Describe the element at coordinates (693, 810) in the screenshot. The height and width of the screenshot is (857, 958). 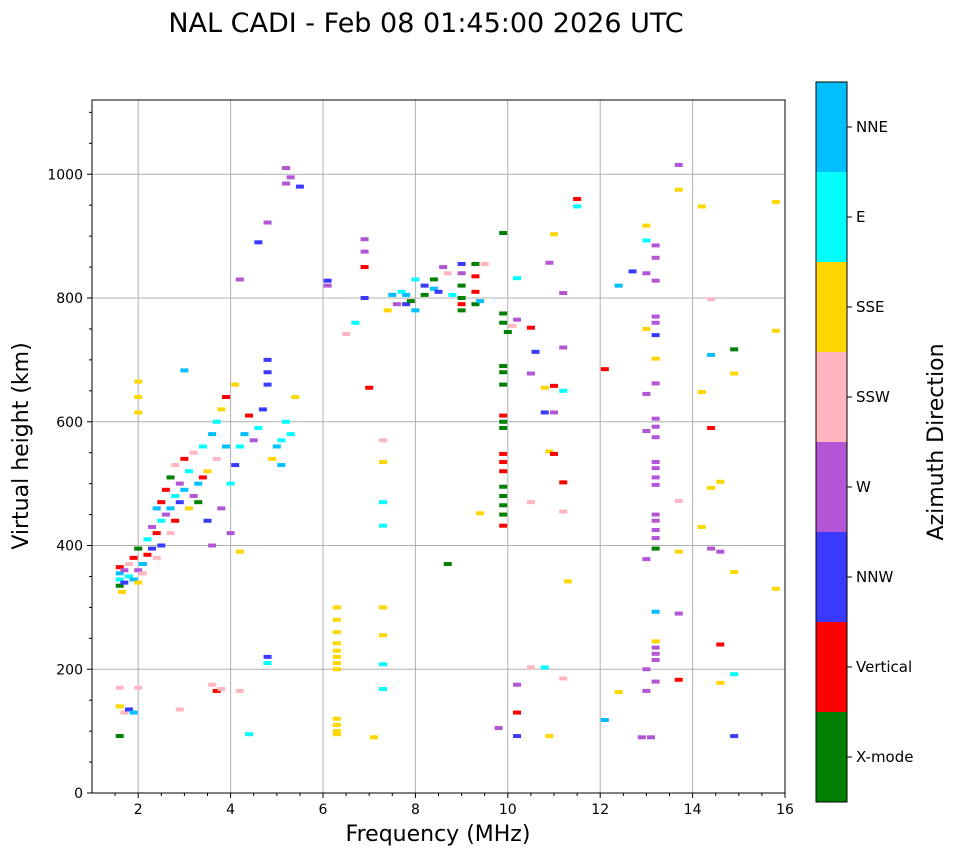
I see `x-tick-label: 14` at that location.